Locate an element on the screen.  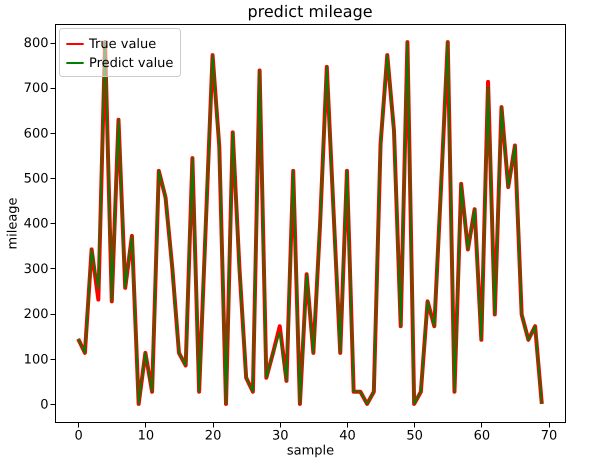
x-tick-label: 60 is located at coordinates (482, 436).